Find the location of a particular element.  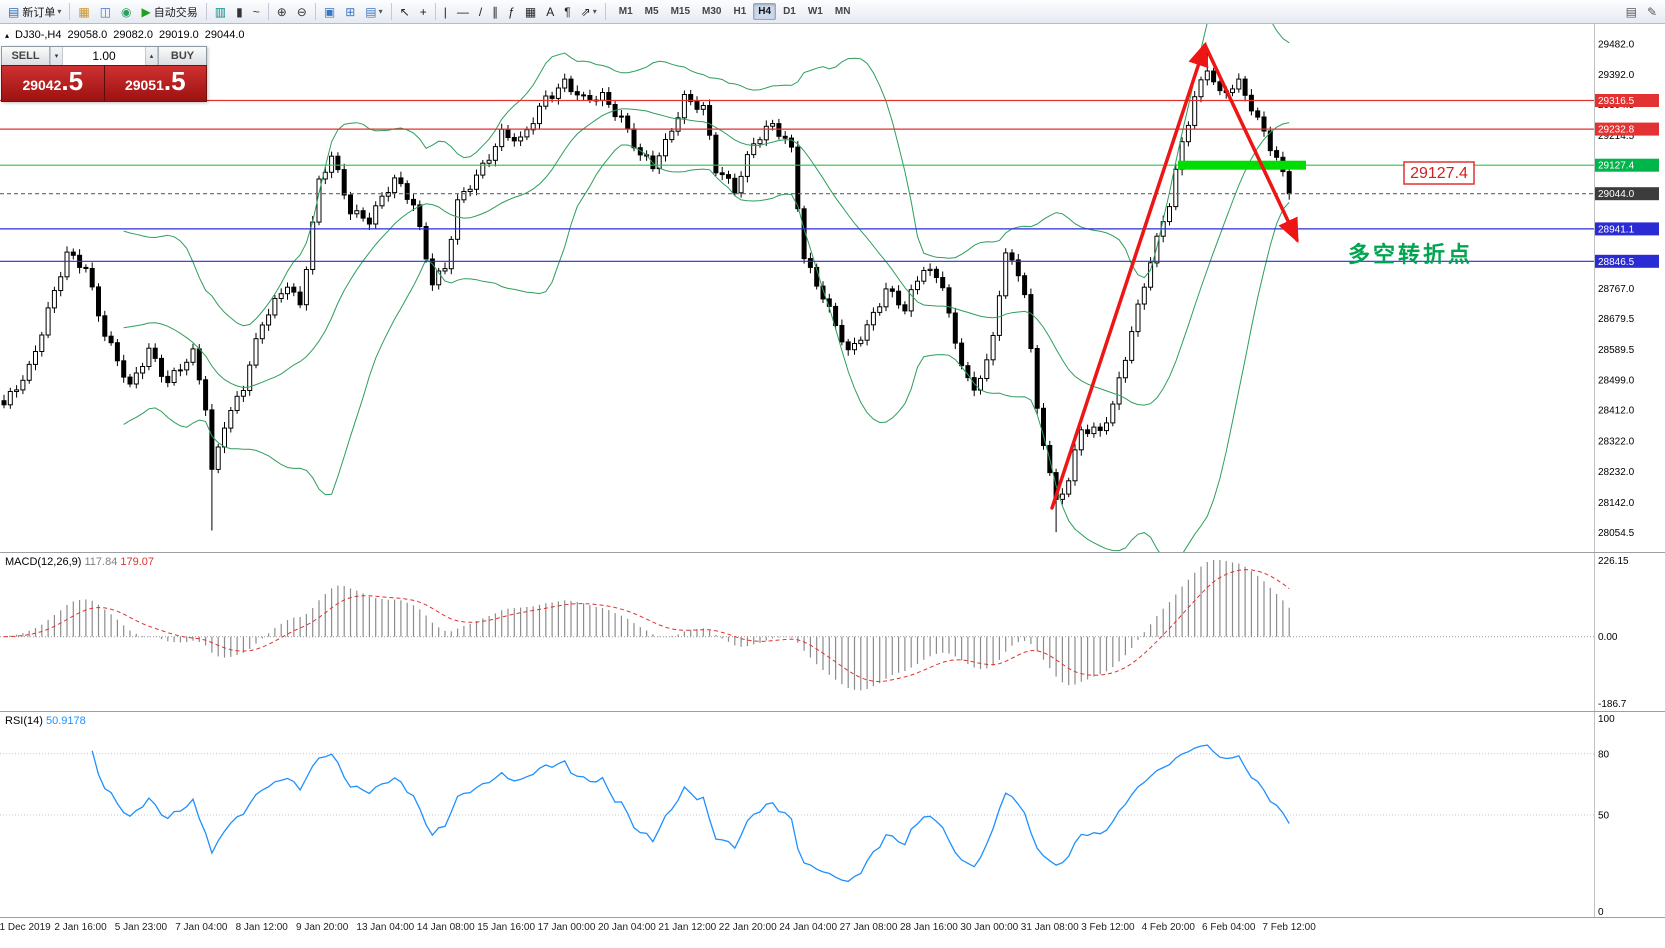

bar-chart-button: ▥ is located at coordinates (220, 12).